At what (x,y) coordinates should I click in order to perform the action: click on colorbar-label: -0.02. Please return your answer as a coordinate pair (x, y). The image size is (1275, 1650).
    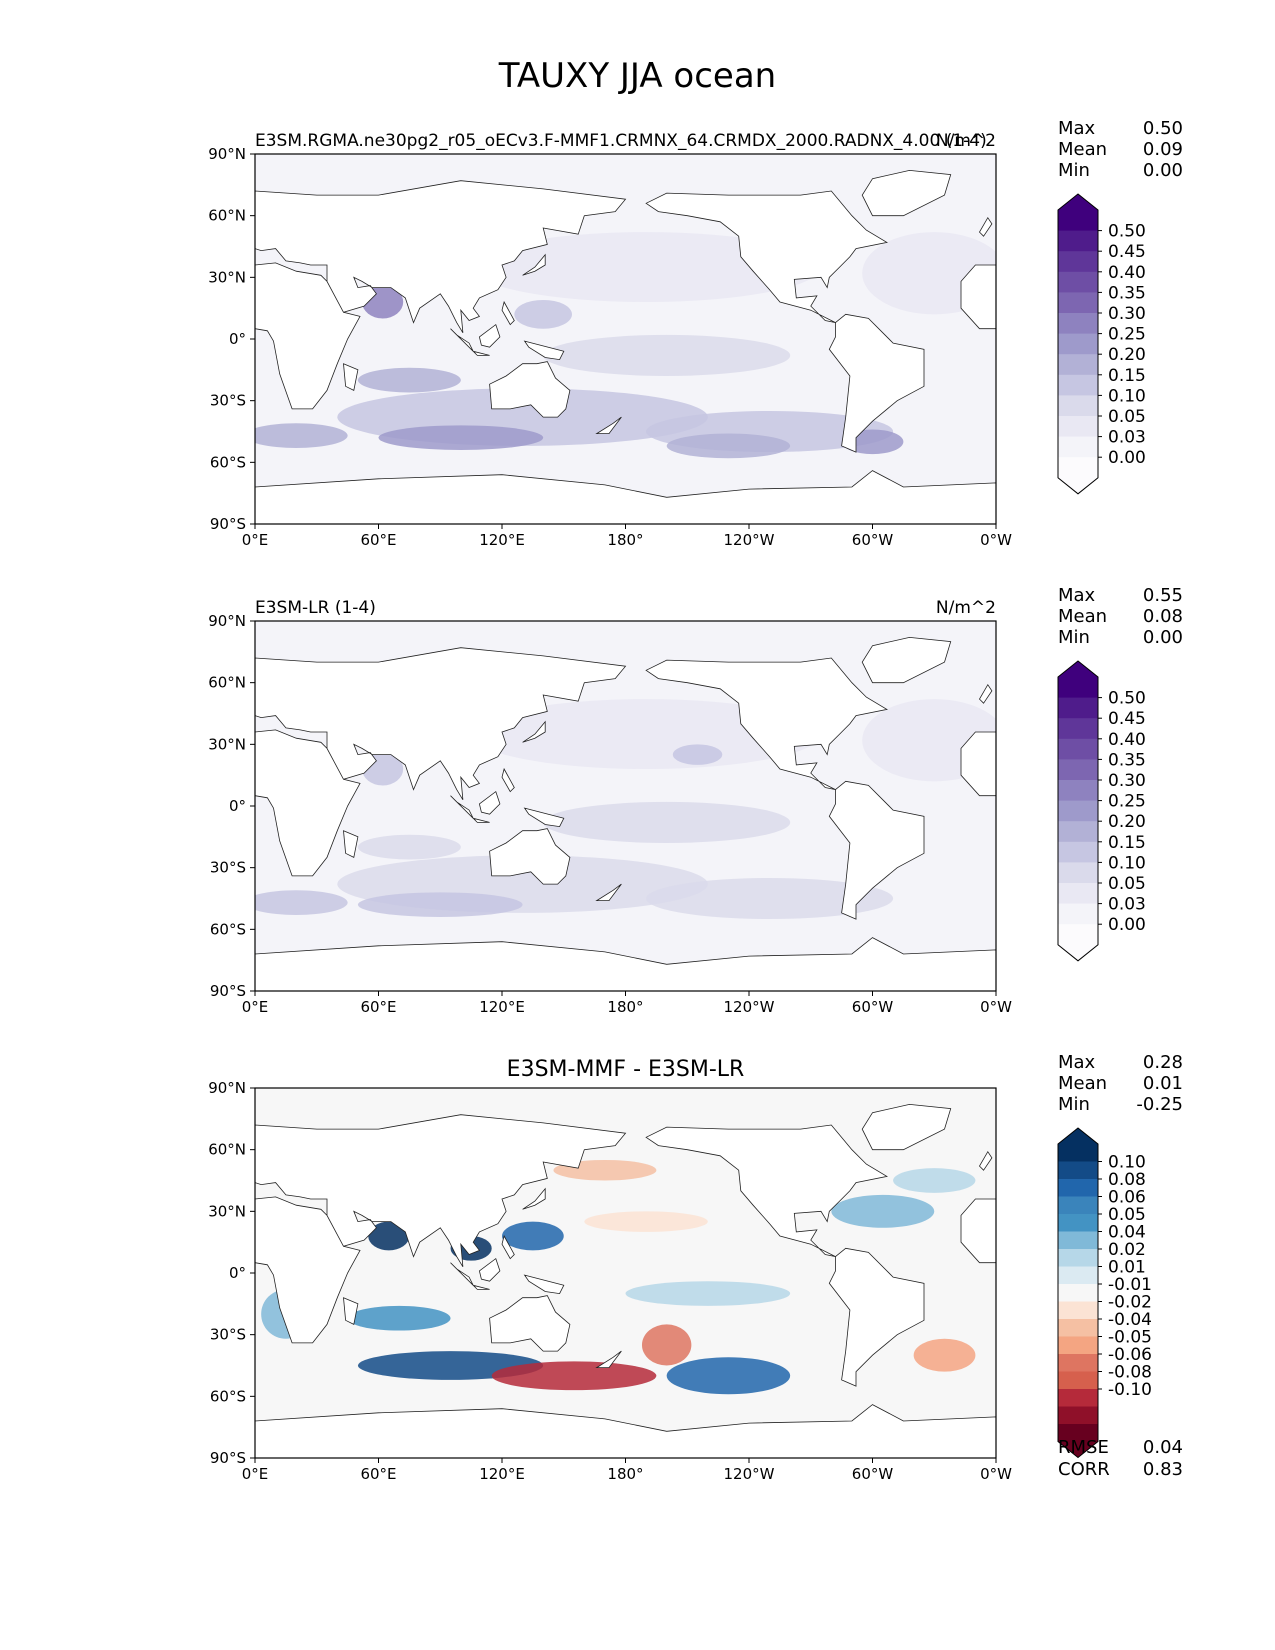
    Looking at the image, I should click on (1130, 1303).